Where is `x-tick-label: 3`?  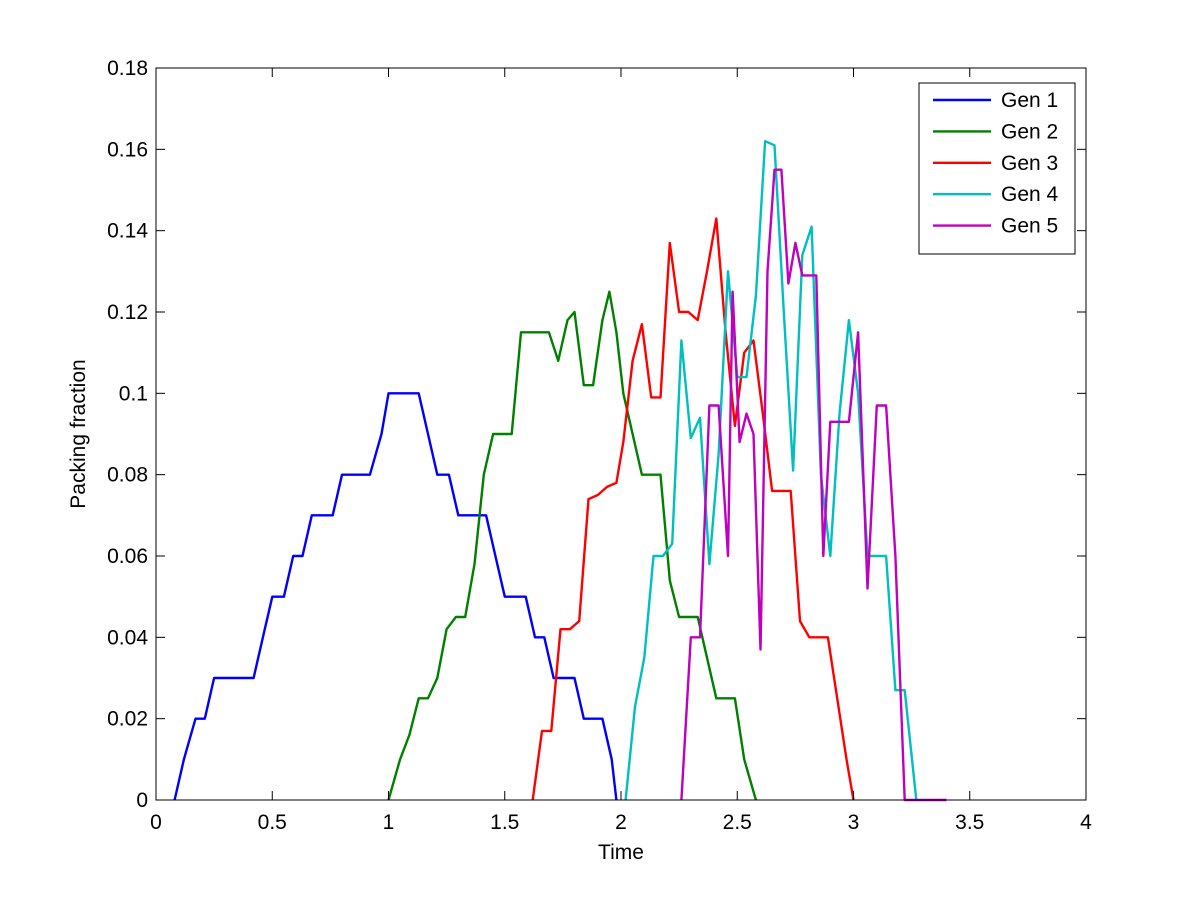 x-tick-label: 3 is located at coordinates (854, 822).